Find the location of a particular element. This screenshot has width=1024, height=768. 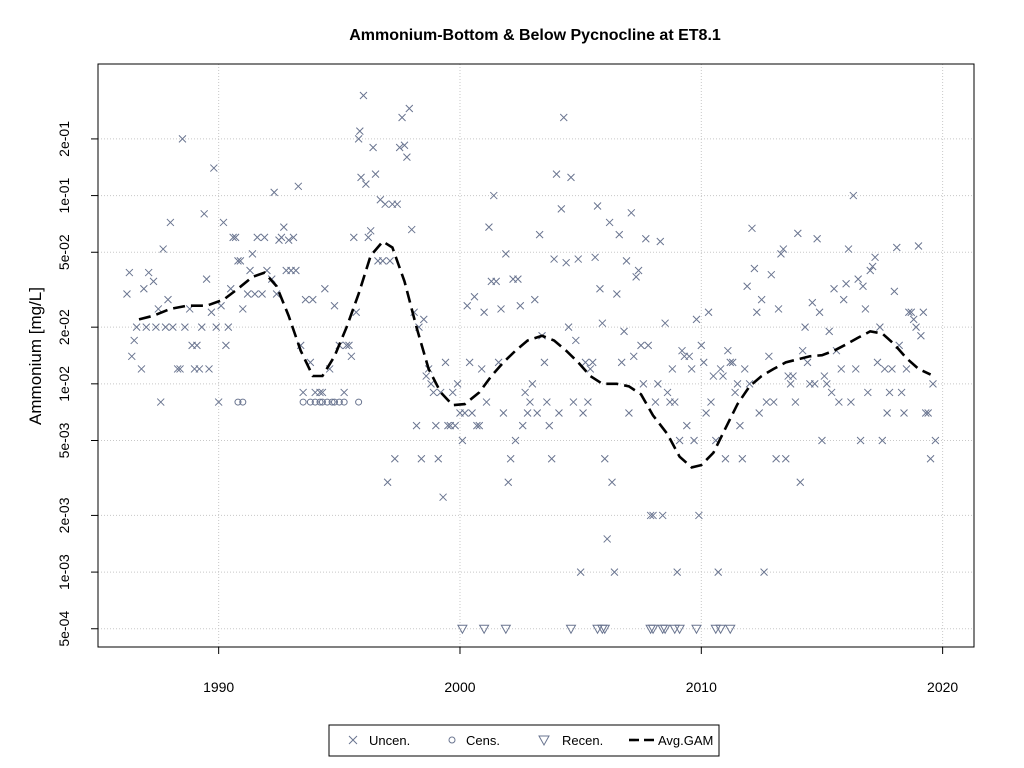

legend-item-recen: Recen. is located at coordinates (570, 740).